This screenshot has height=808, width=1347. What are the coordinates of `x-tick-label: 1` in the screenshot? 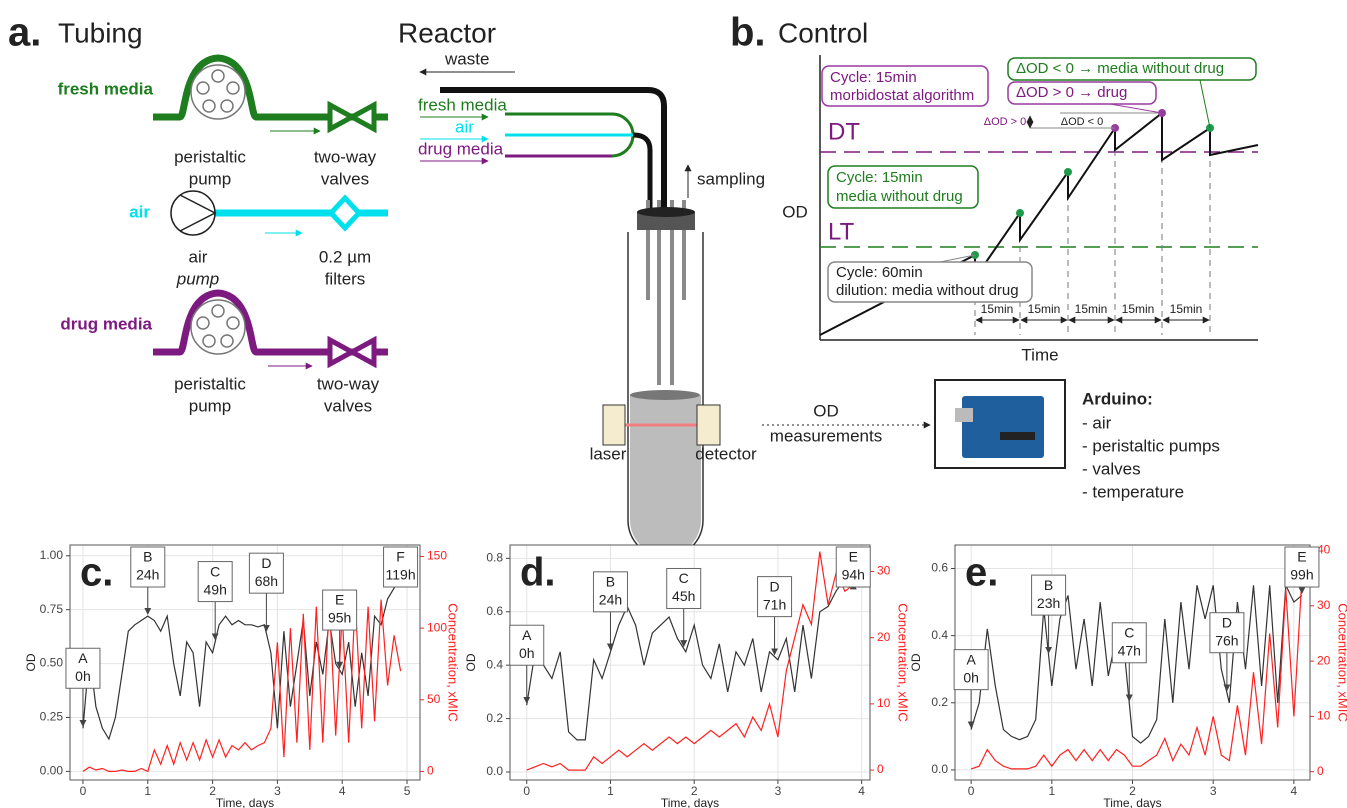 It's located at (1051, 791).